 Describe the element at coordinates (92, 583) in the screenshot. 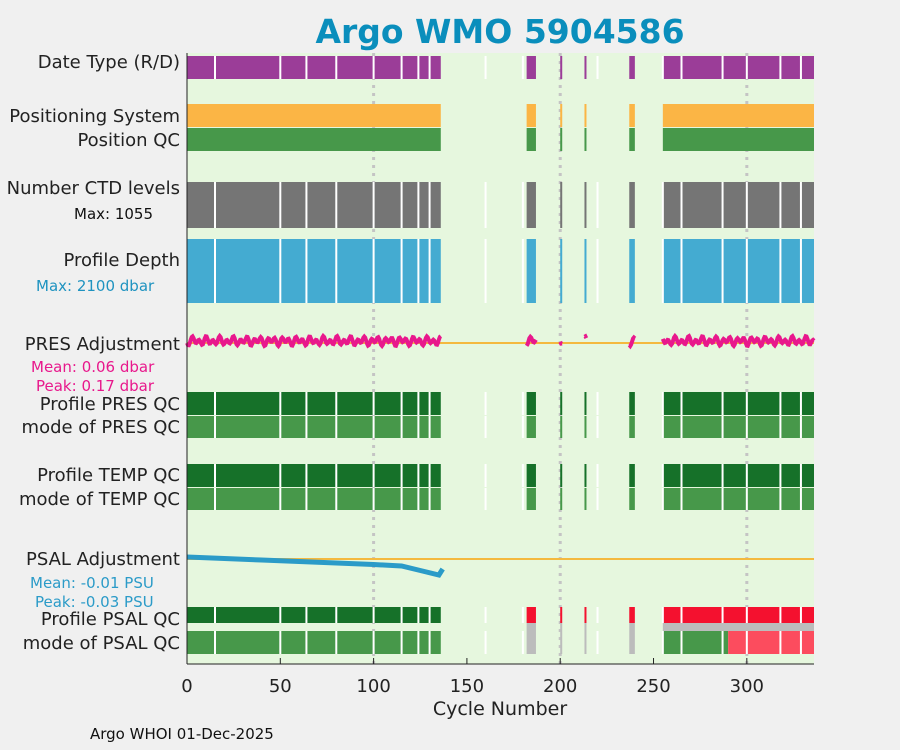

I see `psal-mean: Mean: -0.01 PSU` at that location.